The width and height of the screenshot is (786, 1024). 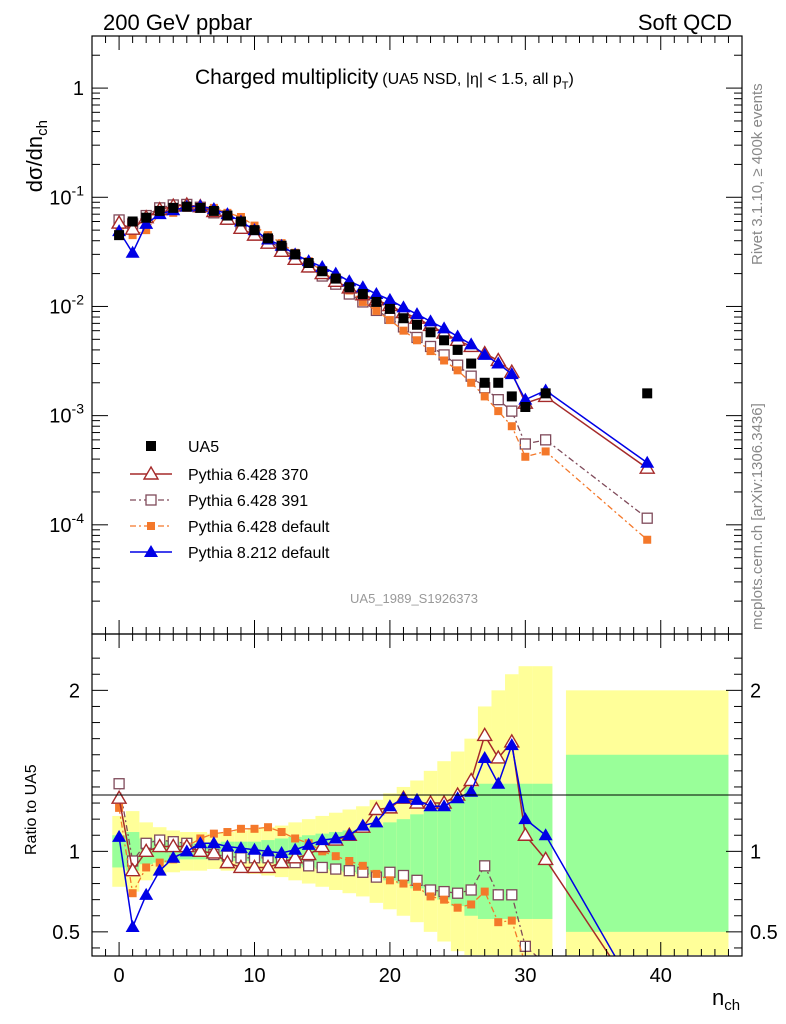 What do you see at coordinates (757, 174) in the screenshot?
I see `rivet-label: Rivet 3.1.10, ≥ 400k events` at bounding box center [757, 174].